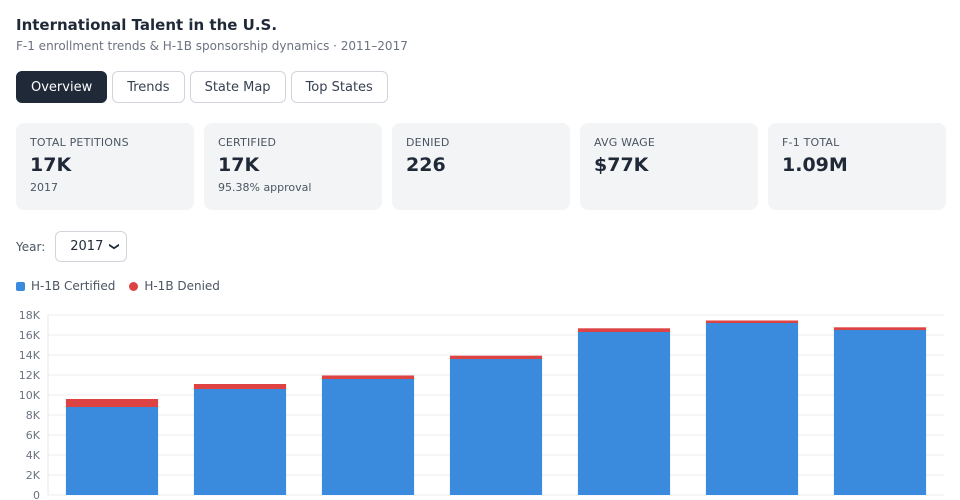 The height and width of the screenshot is (500, 960). I want to click on legend-item-certified: H-1B Certified, so click(65, 286).